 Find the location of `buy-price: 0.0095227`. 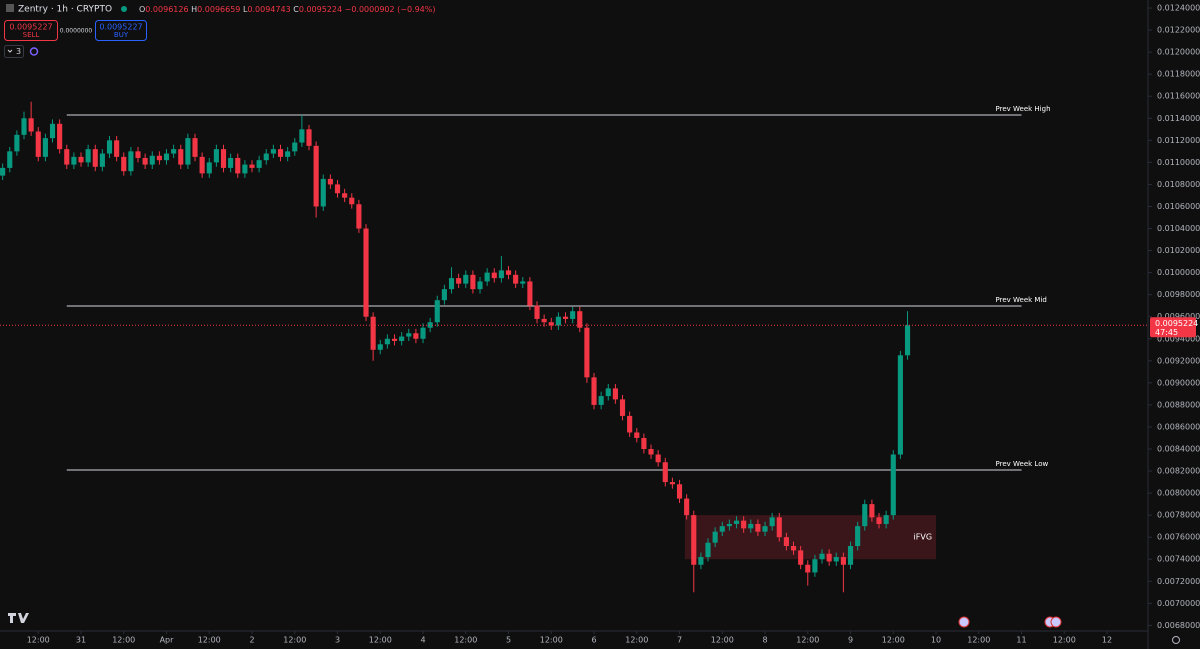

buy-price: 0.0095227 is located at coordinates (120, 27).